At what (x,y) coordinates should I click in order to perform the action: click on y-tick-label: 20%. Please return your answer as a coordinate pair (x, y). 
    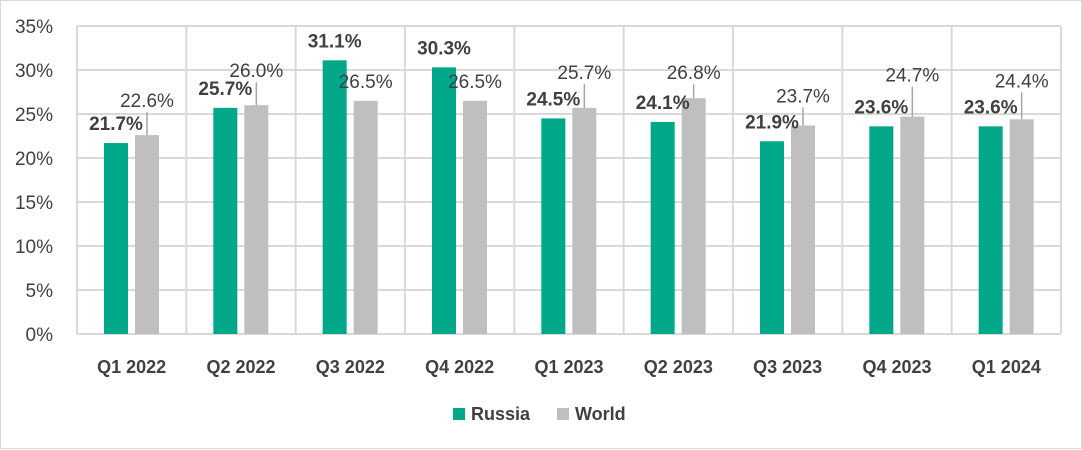
    Looking at the image, I should click on (34, 159).